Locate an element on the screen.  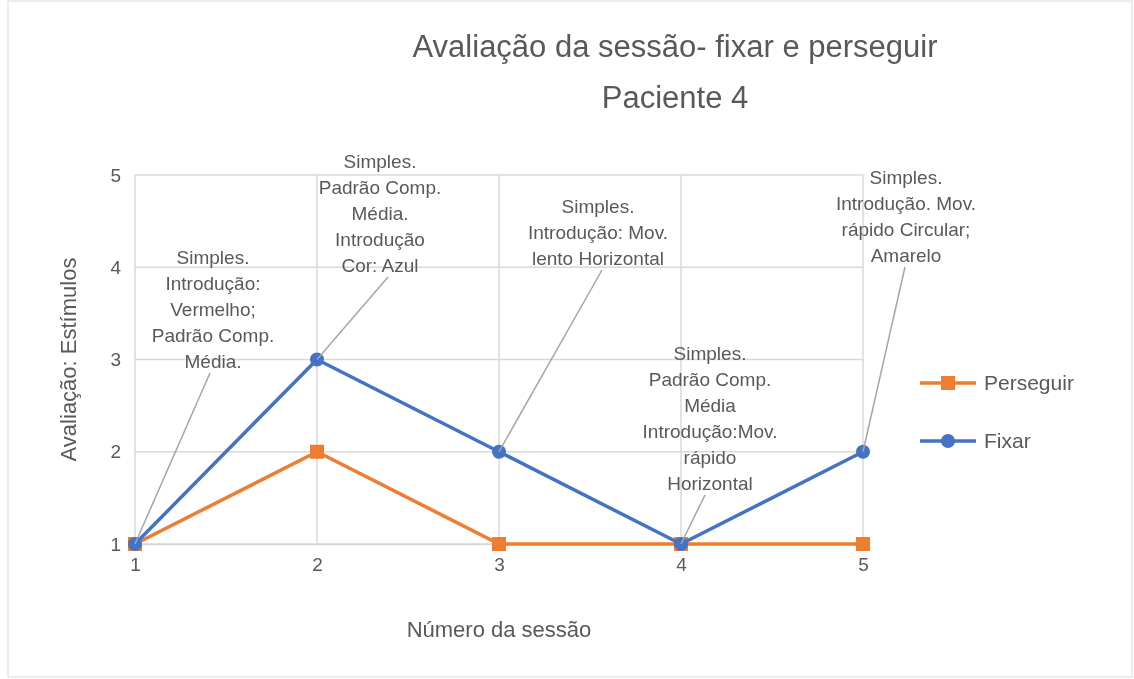
y-tick-label: 3 is located at coordinates (115, 360).